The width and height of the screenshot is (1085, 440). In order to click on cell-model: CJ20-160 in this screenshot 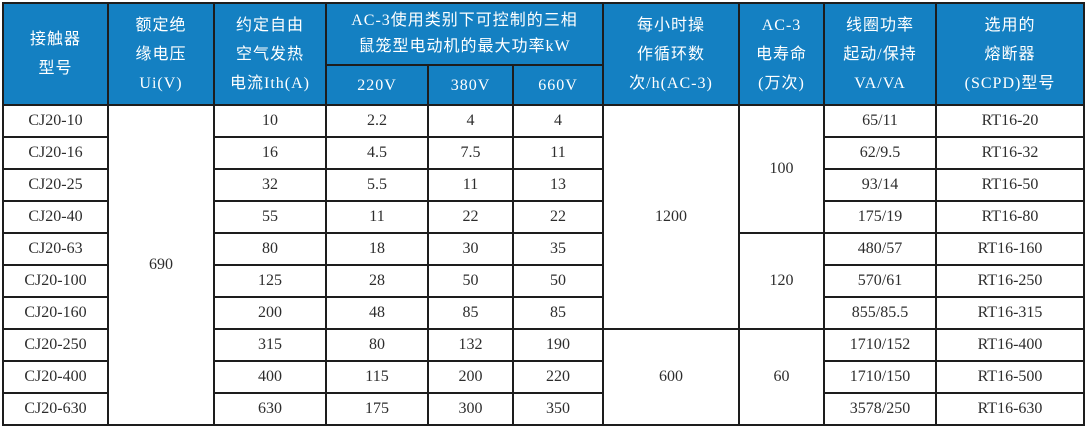, I will do `click(55, 313)`.